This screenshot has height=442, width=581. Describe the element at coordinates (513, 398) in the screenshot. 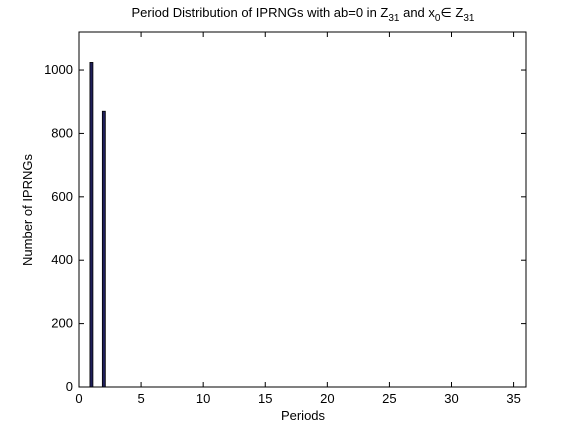

I see `x-tick-label: 35` at that location.